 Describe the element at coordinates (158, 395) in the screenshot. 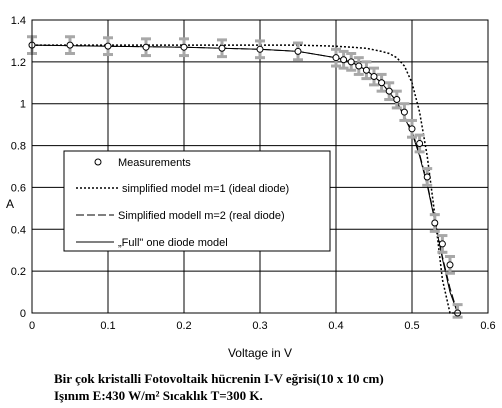

I see `caption-conditions: Işınım E:430 W/m² Sıcaklık T=300 K.` at that location.